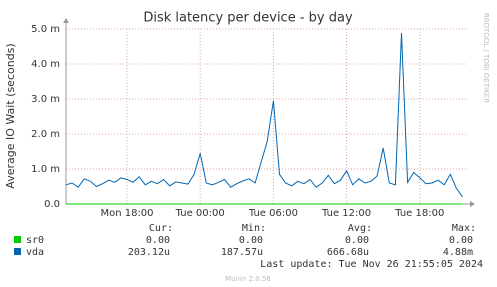 Image resolution: width=497 pixels, height=287 pixels. I want to click on stat-header: Avg:, so click(360, 228).